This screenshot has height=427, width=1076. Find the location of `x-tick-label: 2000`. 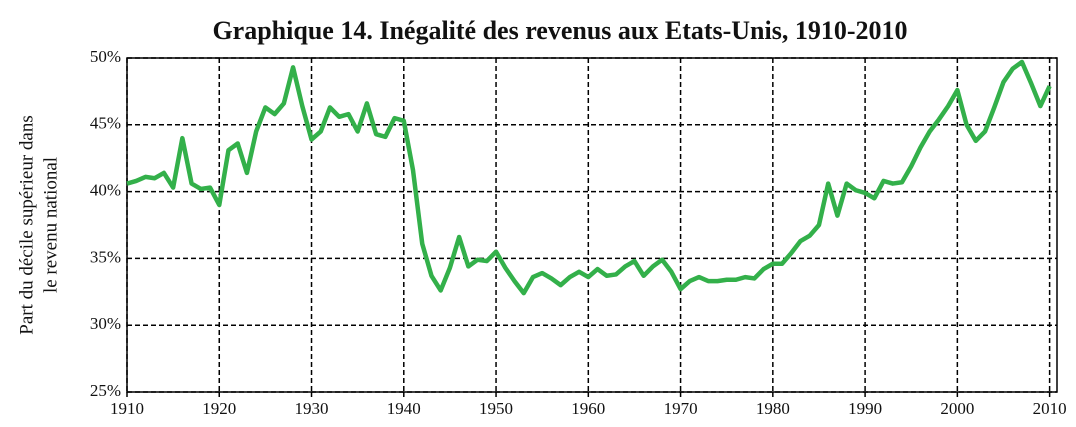

x-tick-label: 2000 is located at coordinates (957, 408).